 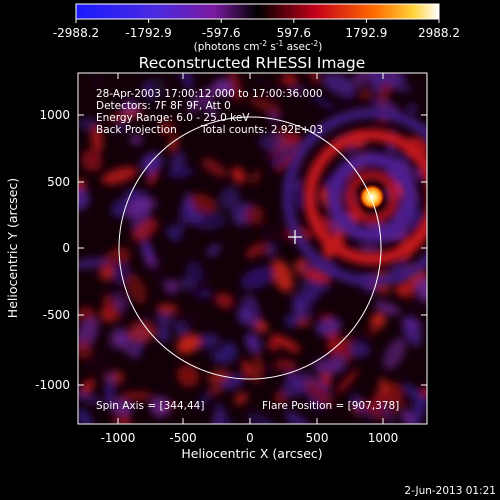 What do you see at coordinates (173, 118) in the screenshot?
I see `annotation-energy: Energy Range: 6.0 - 25.0 keV` at bounding box center [173, 118].